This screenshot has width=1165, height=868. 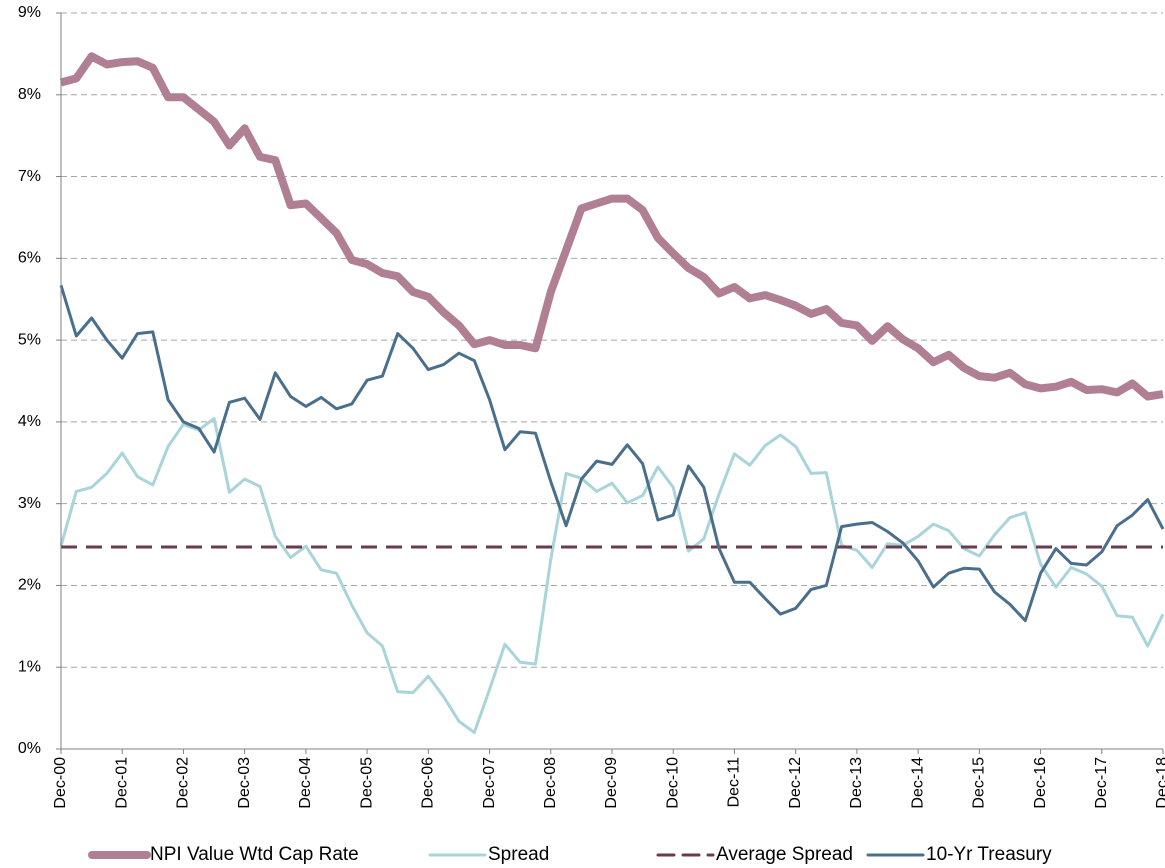 What do you see at coordinates (29, 748) in the screenshot?
I see `y-tick-label: 0%` at bounding box center [29, 748].